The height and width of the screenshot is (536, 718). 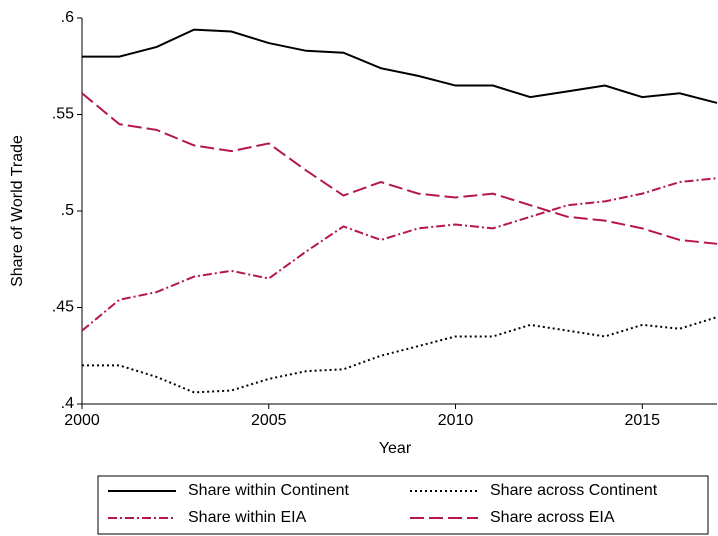 What do you see at coordinates (247, 517) in the screenshot?
I see `legend-label: Share within EIA` at bounding box center [247, 517].